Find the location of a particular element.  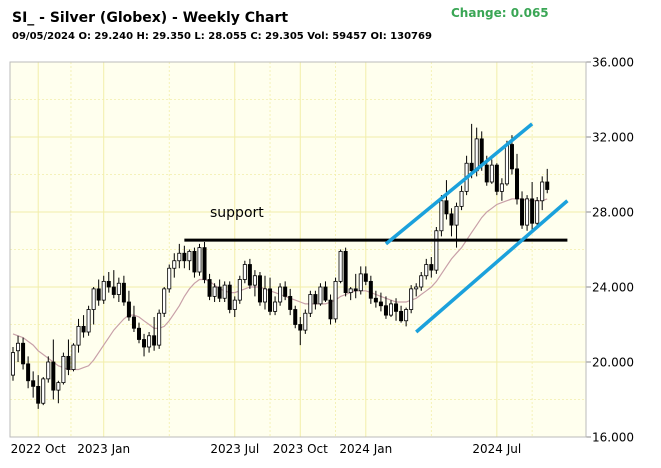

support-label: support is located at coordinates (237, 213).